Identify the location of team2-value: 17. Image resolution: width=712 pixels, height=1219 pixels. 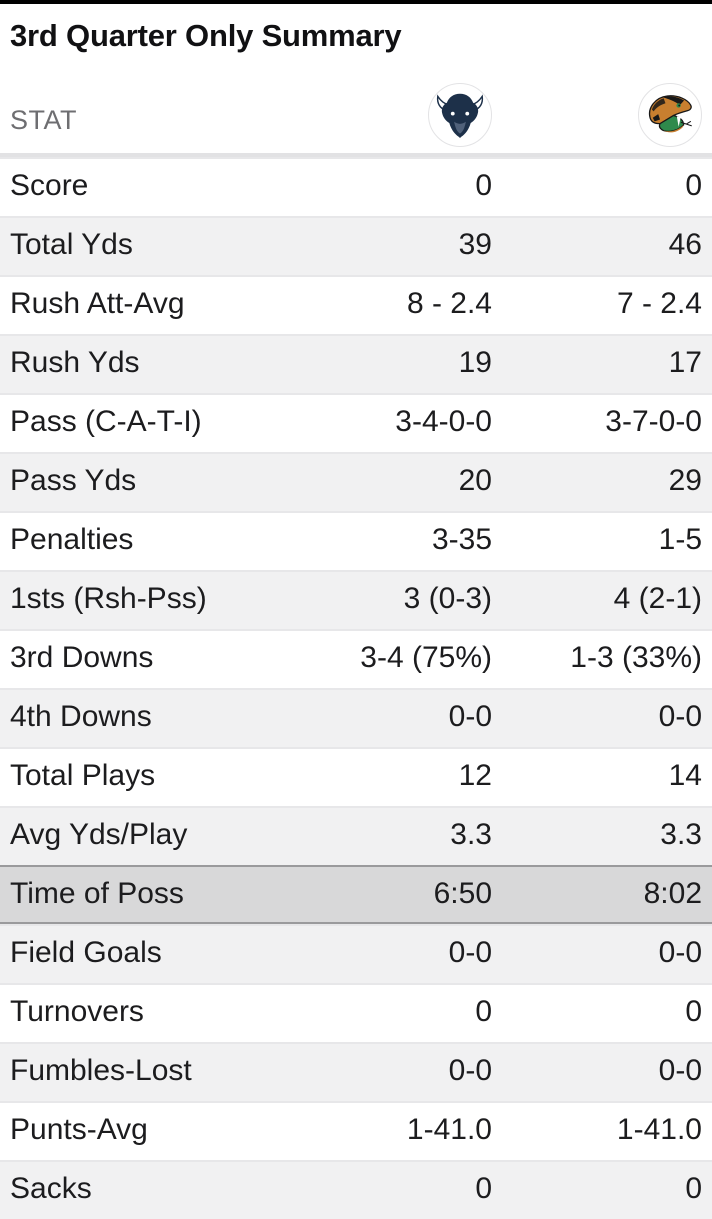
(685, 363).